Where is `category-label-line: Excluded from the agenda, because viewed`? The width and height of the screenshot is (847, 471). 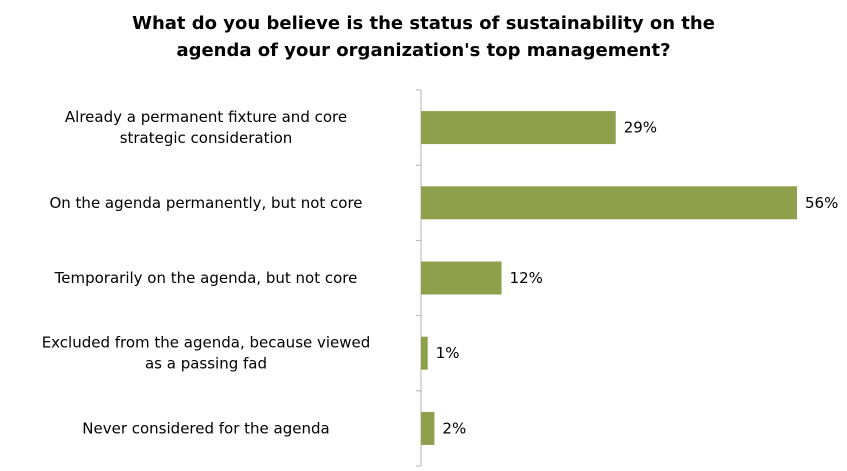 category-label-line: Excluded from the agenda, because viewed is located at coordinates (206, 343).